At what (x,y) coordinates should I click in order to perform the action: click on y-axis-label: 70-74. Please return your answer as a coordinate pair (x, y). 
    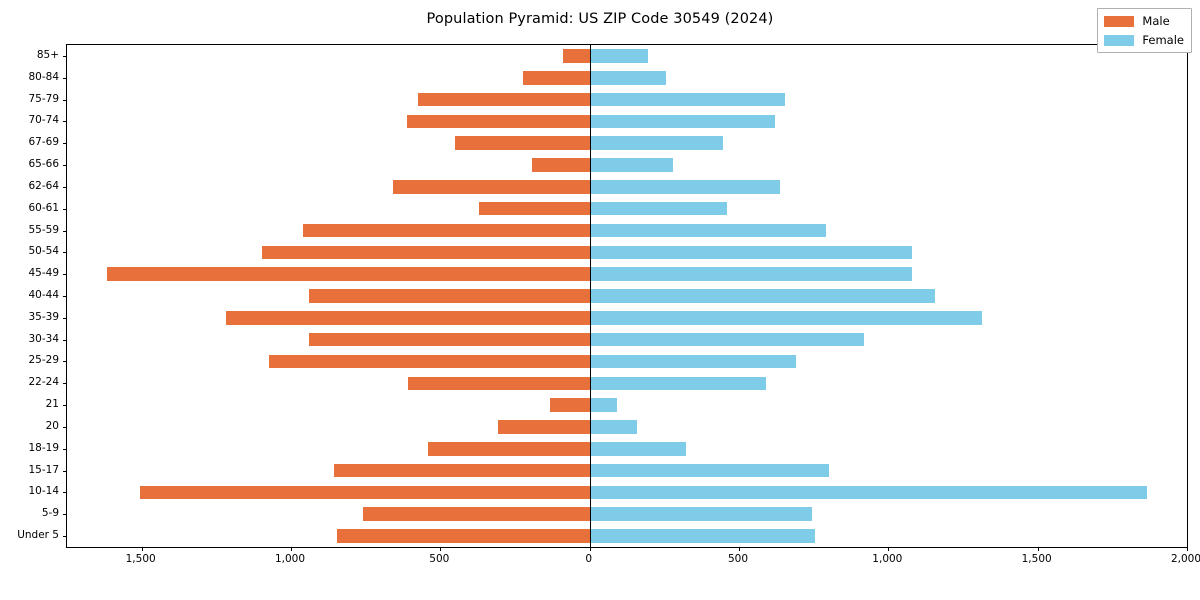
    Looking at the image, I should click on (43, 120).